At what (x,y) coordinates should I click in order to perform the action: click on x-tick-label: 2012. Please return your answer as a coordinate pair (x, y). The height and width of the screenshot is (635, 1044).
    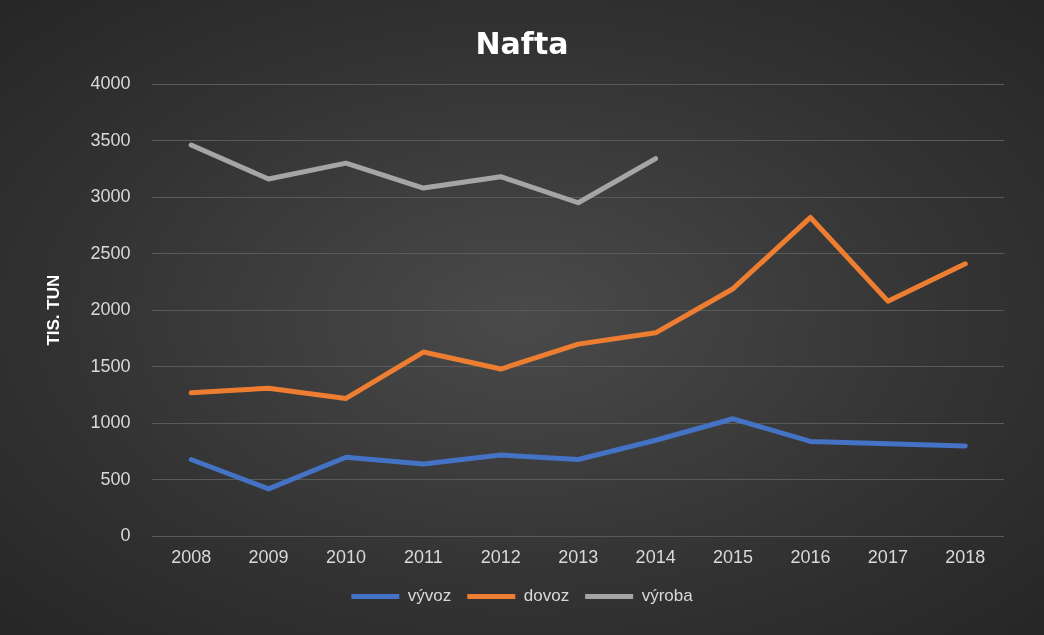
    Looking at the image, I should click on (500, 557).